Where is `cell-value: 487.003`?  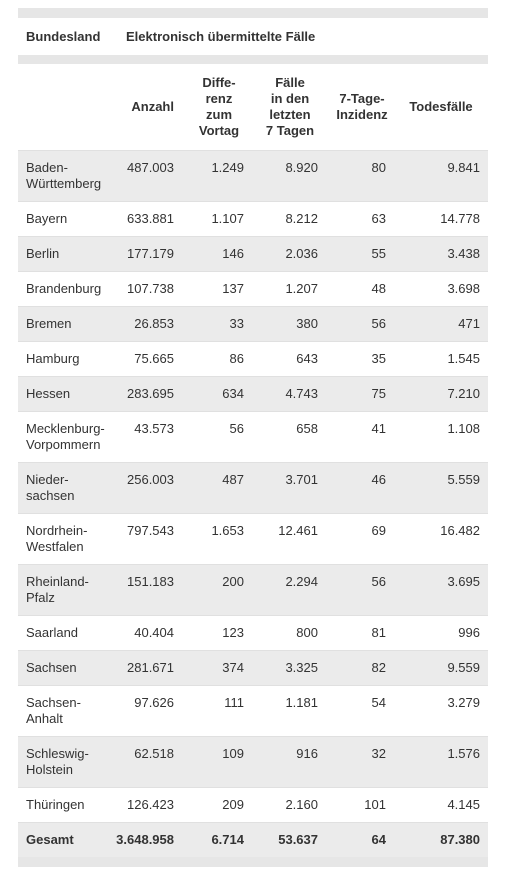
cell-value: 487.003 is located at coordinates (147, 176).